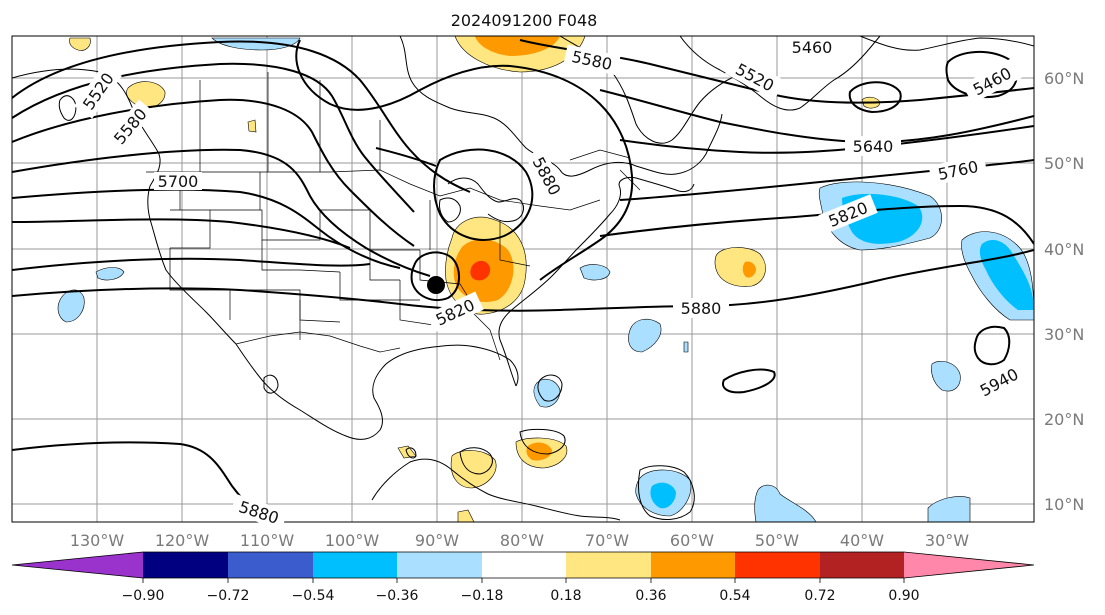  I want to click on lon-label: 60°W, so click(692, 540).